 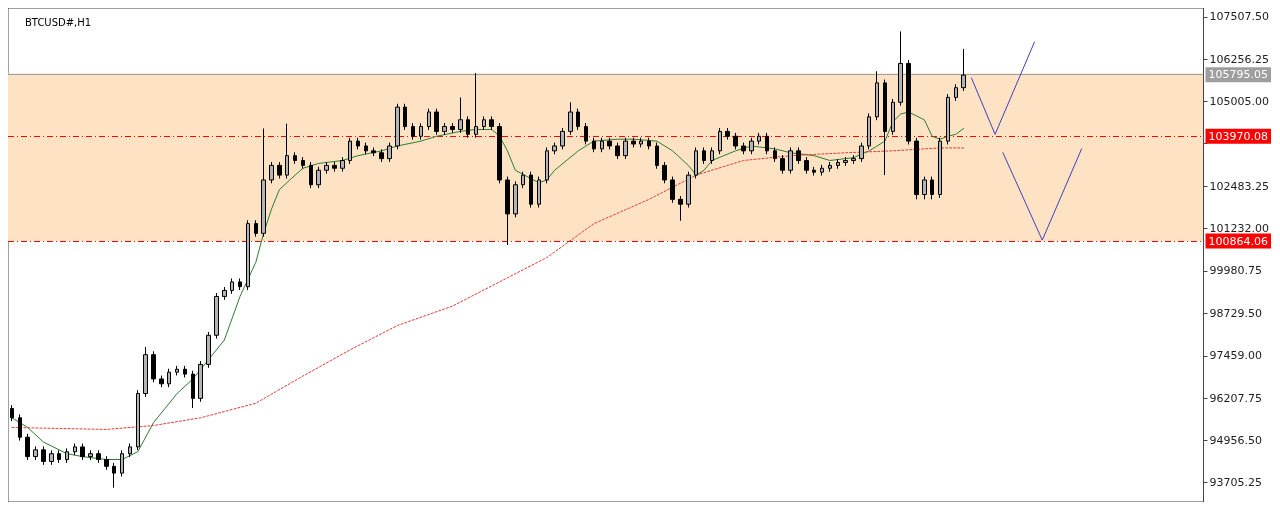 I want to click on y-tick-label: 97459.00, so click(x=1236, y=356).